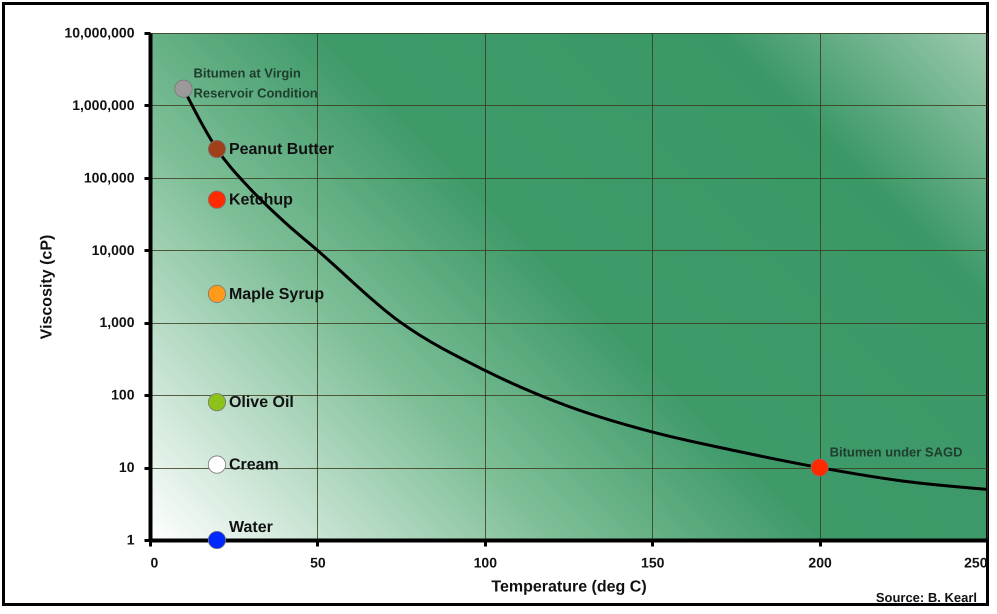 Image resolution: width=997 pixels, height=614 pixels. I want to click on y-tick-label: 10,000, so click(113, 250).